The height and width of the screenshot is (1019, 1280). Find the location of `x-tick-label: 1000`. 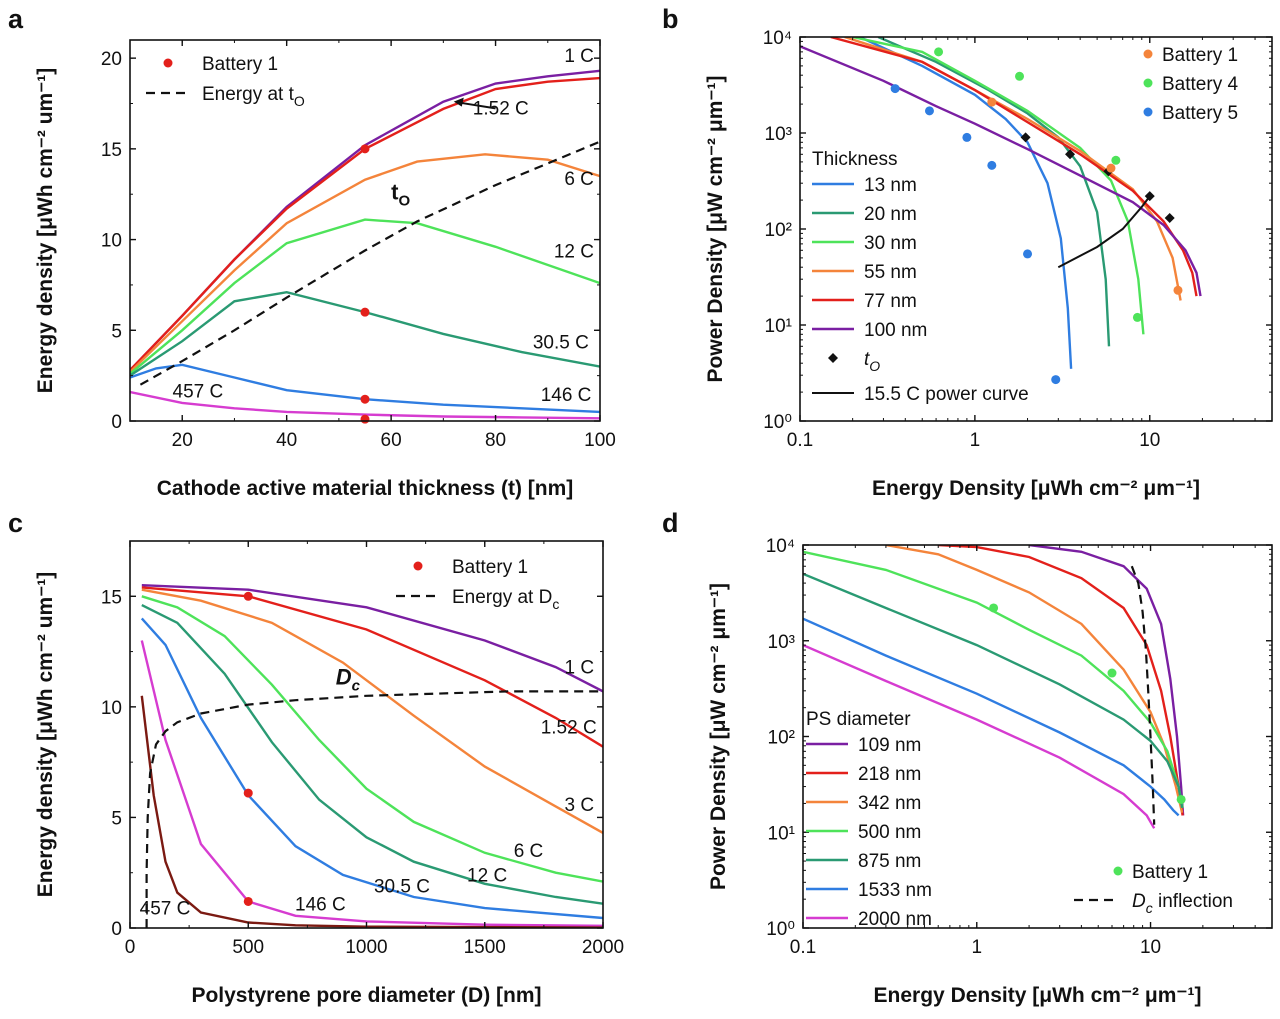

x-tick-label: 1000 is located at coordinates (366, 947).